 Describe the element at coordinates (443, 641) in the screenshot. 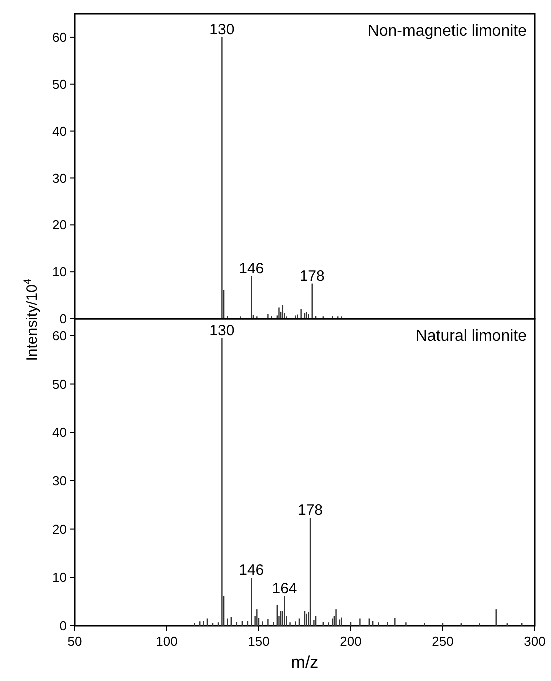

I see `x-tick-label: 250` at that location.